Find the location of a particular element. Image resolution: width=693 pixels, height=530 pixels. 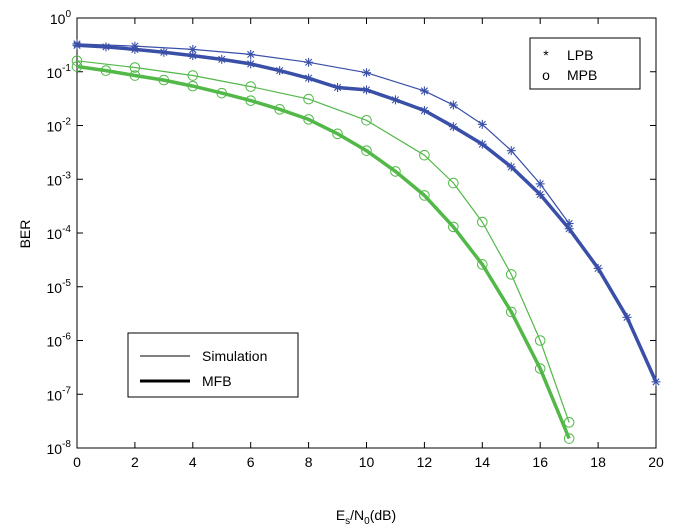

x-axis-title: Es/N0(dB) is located at coordinates (366, 517).